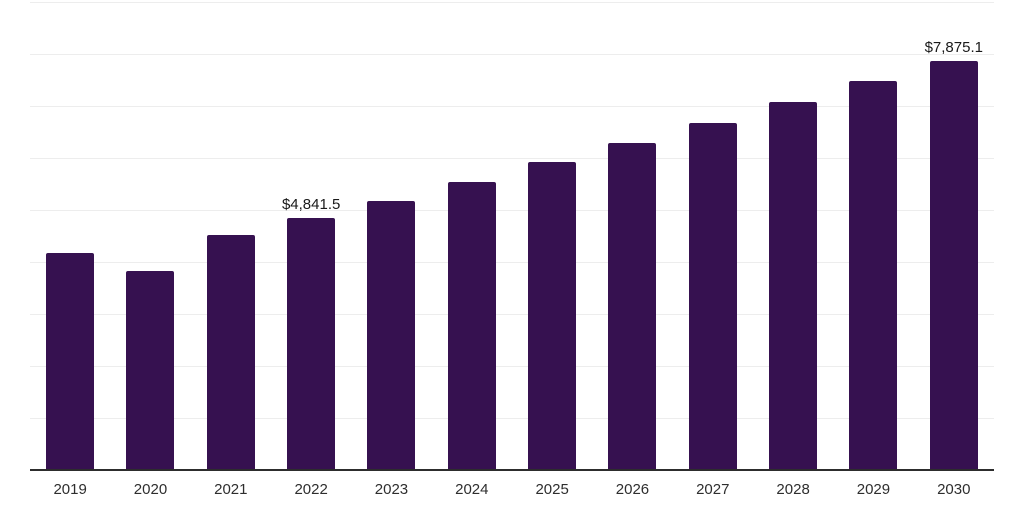 Image resolution: width=1024 pixels, height=512 pixels. I want to click on bar-slot-2026, so click(632, 236).